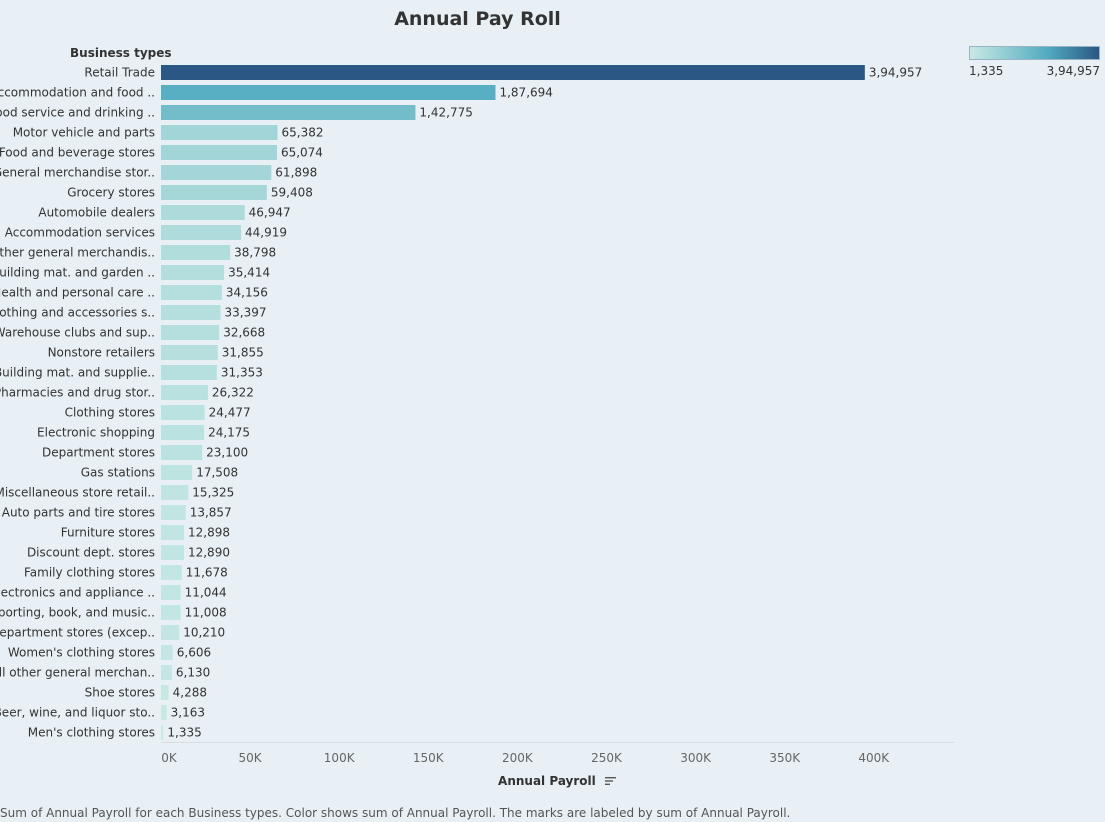 Image resolution: width=1105 pixels, height=822 pixels. I want to click on category-label: Discount dept. stores, so click(91, 553).